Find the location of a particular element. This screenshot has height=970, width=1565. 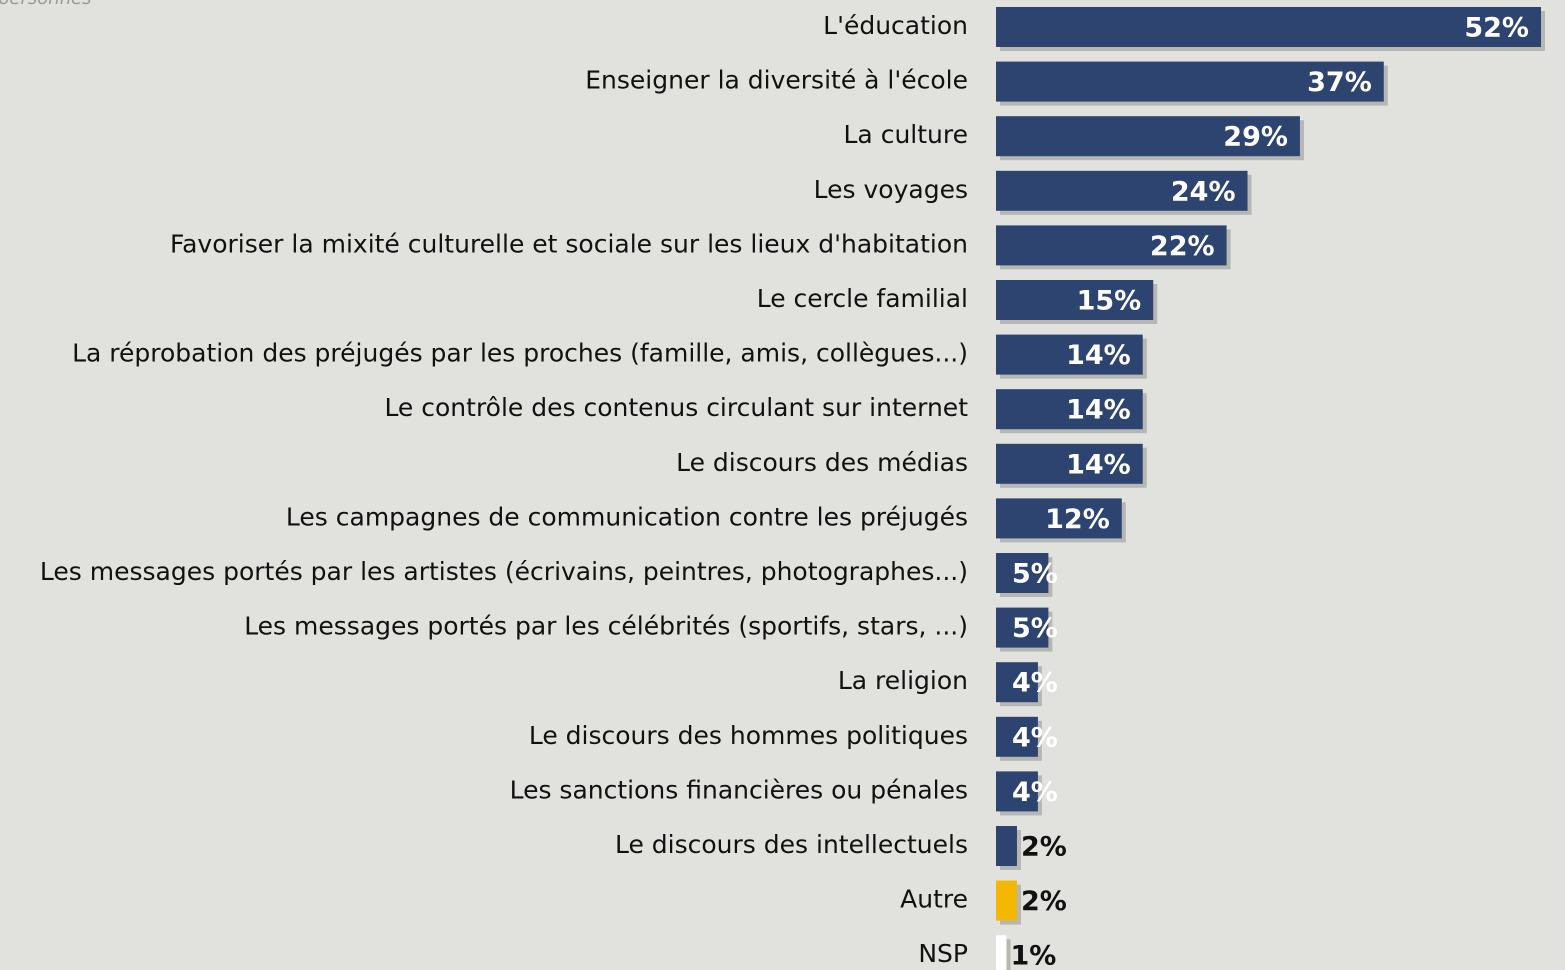

category-label: Les sanctions financières ou pénales is located at coordinates (739, 789).